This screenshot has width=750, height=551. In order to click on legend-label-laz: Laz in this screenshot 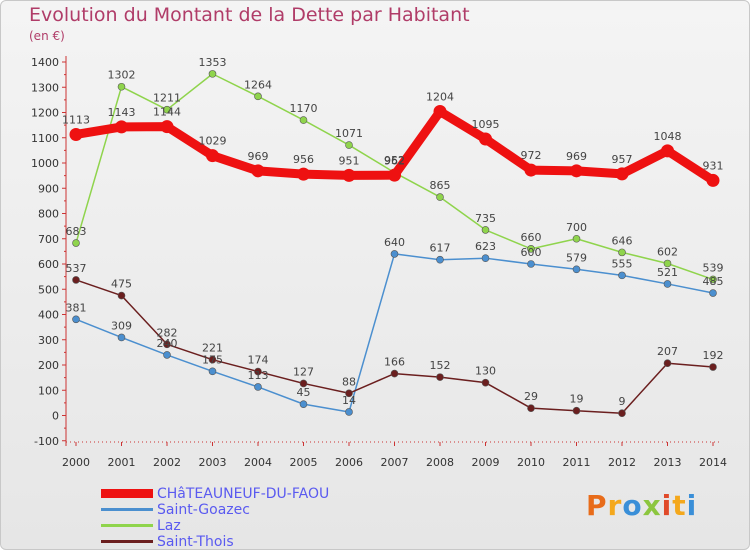, I will do `click(169, 526)`.